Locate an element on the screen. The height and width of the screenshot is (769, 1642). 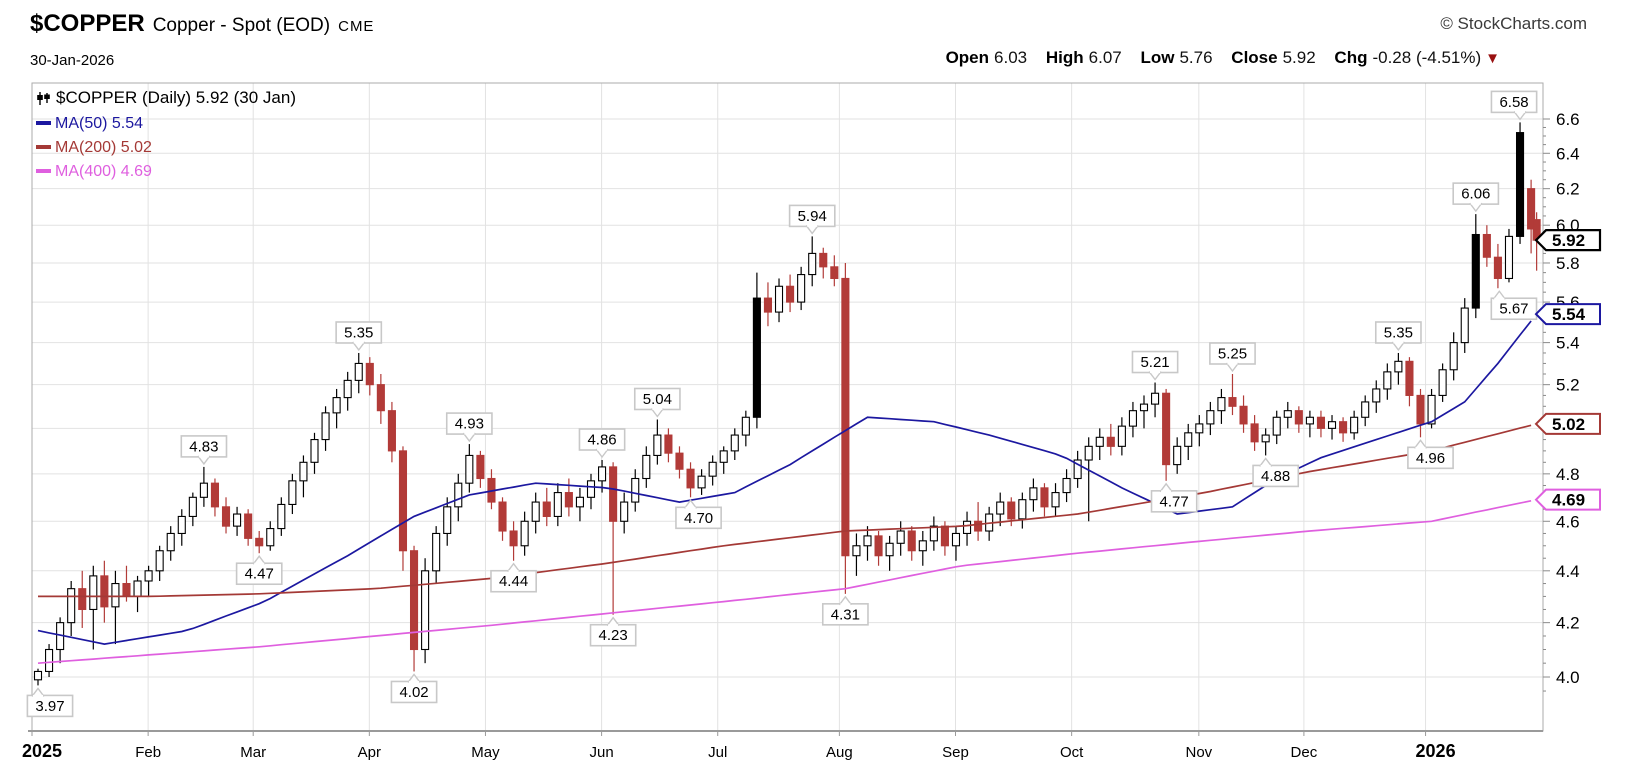
axis-tag-text: 5.02 is located at coordinates (1568, 424).